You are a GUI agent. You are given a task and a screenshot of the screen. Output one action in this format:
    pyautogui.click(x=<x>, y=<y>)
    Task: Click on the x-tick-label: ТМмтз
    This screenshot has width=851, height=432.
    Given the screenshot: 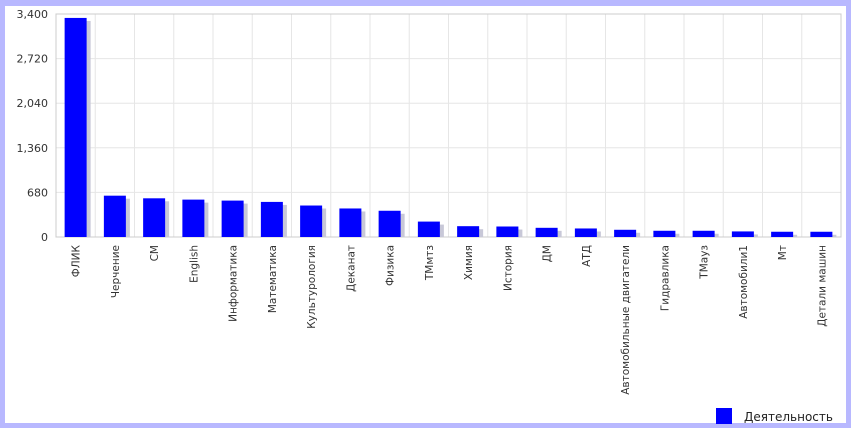 What is the action you would take?
    pyautogui.click(x=430, y=263)
    